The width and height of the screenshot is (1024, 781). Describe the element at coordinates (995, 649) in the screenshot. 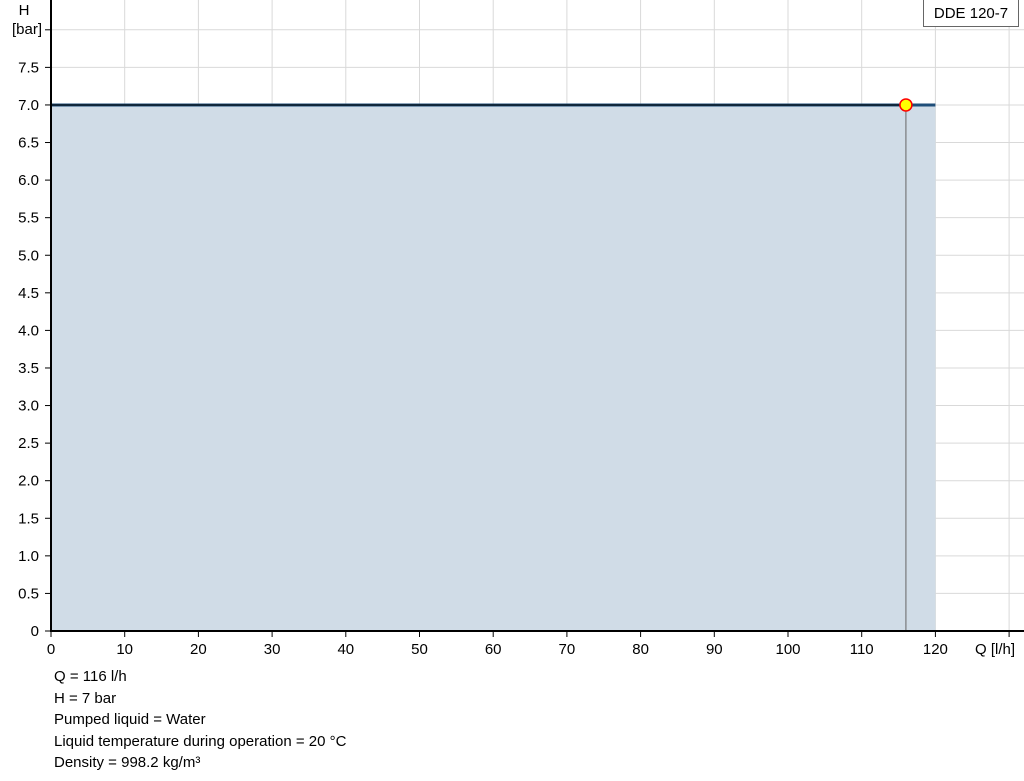

I see `x-axis-label: Q [l/h]` at that location.